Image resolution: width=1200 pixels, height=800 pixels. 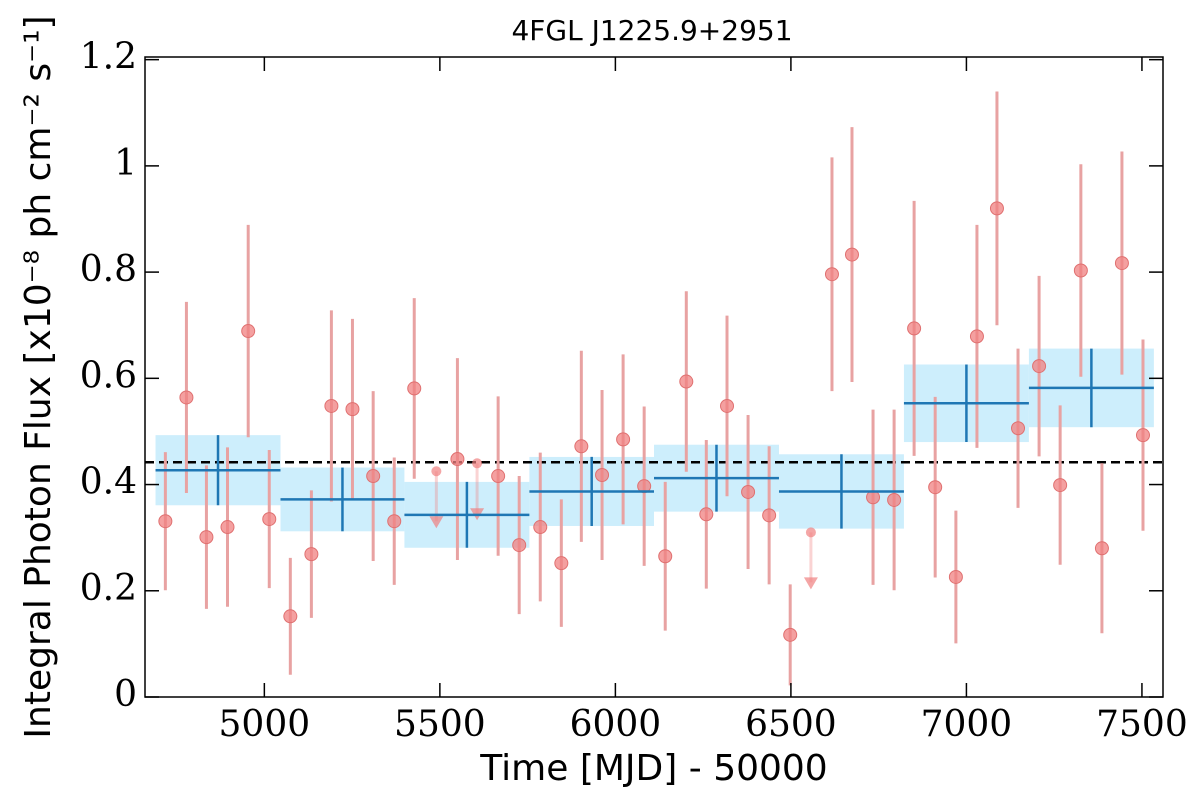 What do you see at coordinates (108, 588) in the screenshot?
I see `y-tick-label: 0.2` at bounding box center [108, 588].